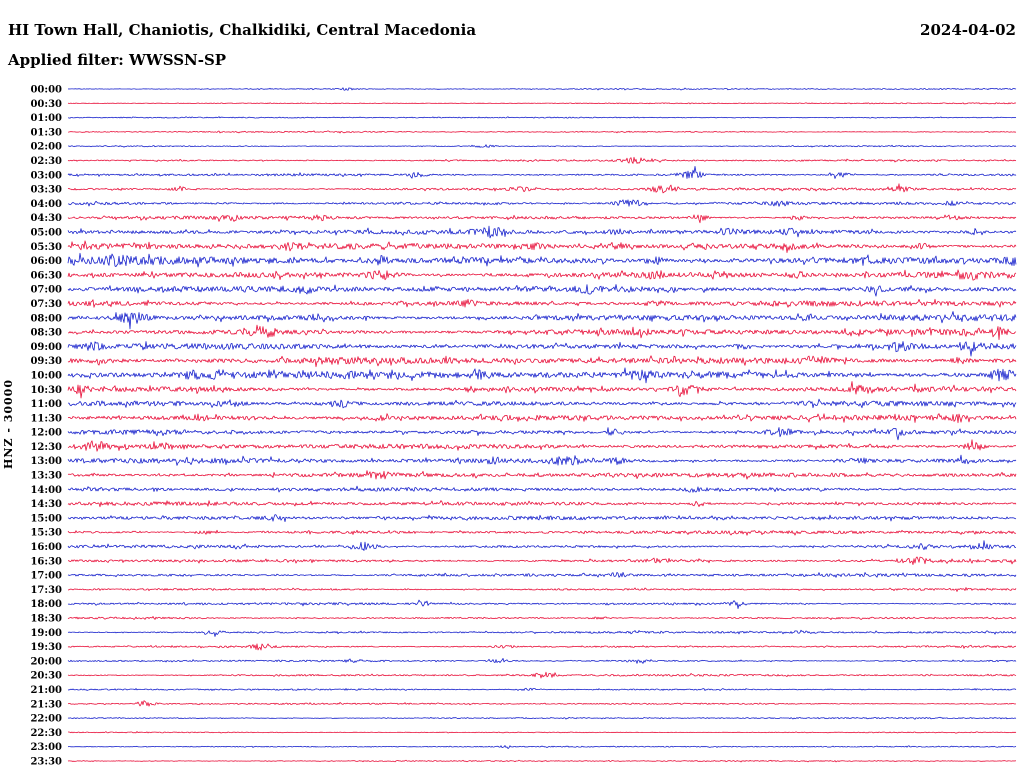 The image size is (1024, 780). What do you see at coordinates (46, 733) in the screenshot?
I see `time-label-2230: 22:30` at bounding box center [46, 733].